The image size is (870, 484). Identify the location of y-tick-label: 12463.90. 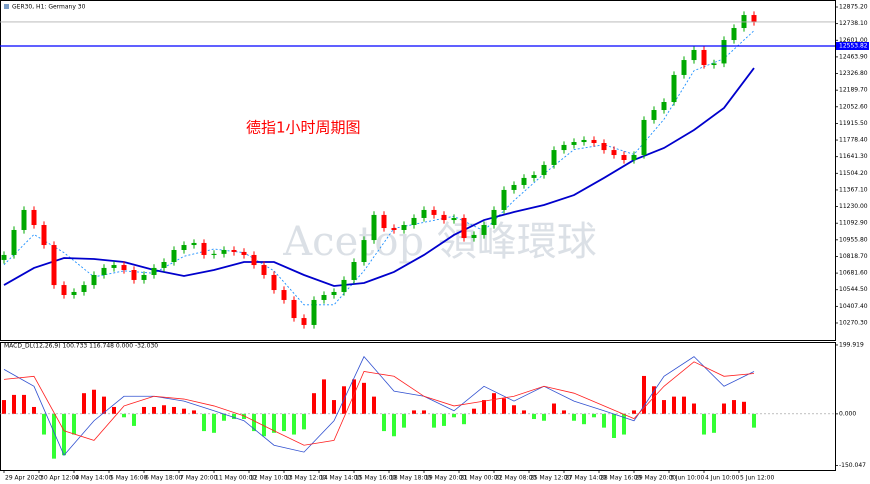
(853, 56).